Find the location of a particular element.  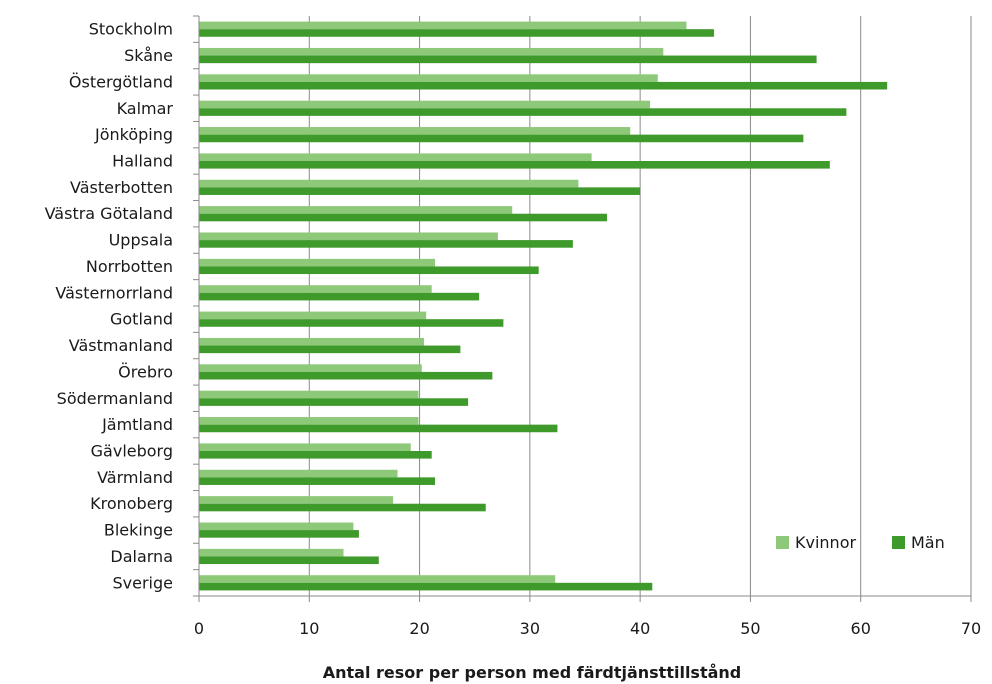

category-label: Sverige is located at coordinates (143, 582).